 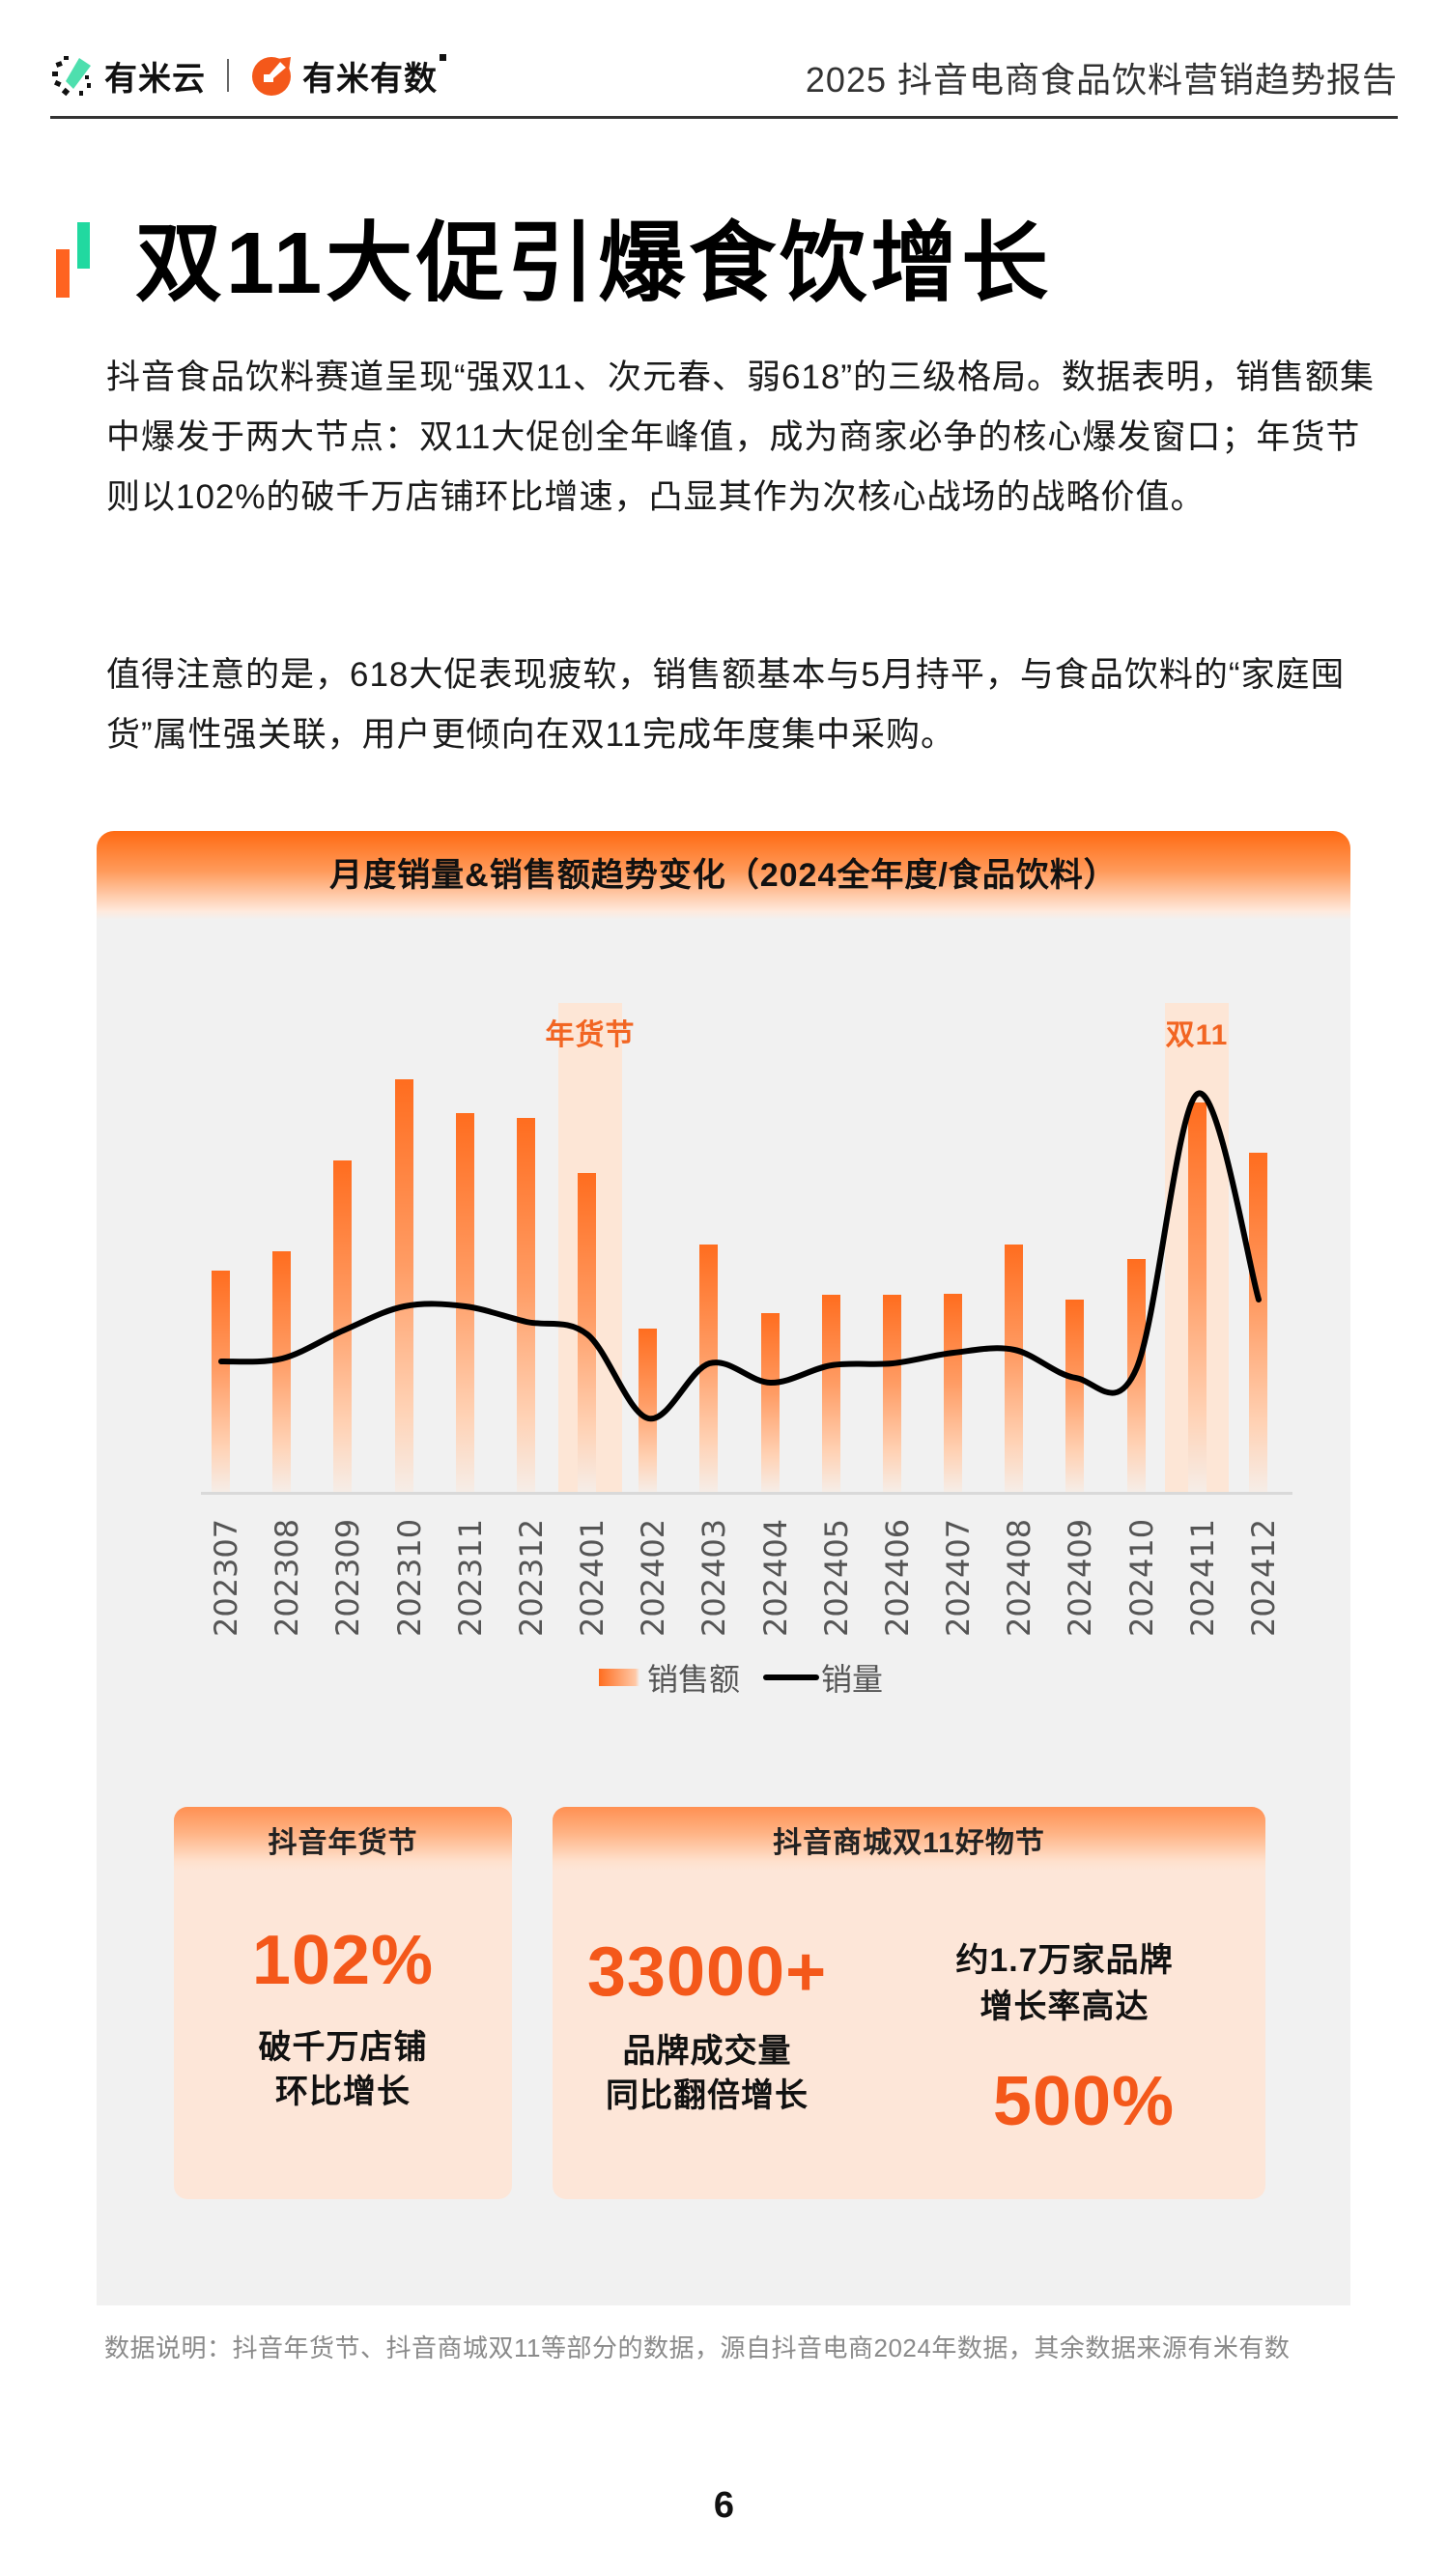 I want to click on legend-line-swatch-icon, so click(x=791, y=1677).